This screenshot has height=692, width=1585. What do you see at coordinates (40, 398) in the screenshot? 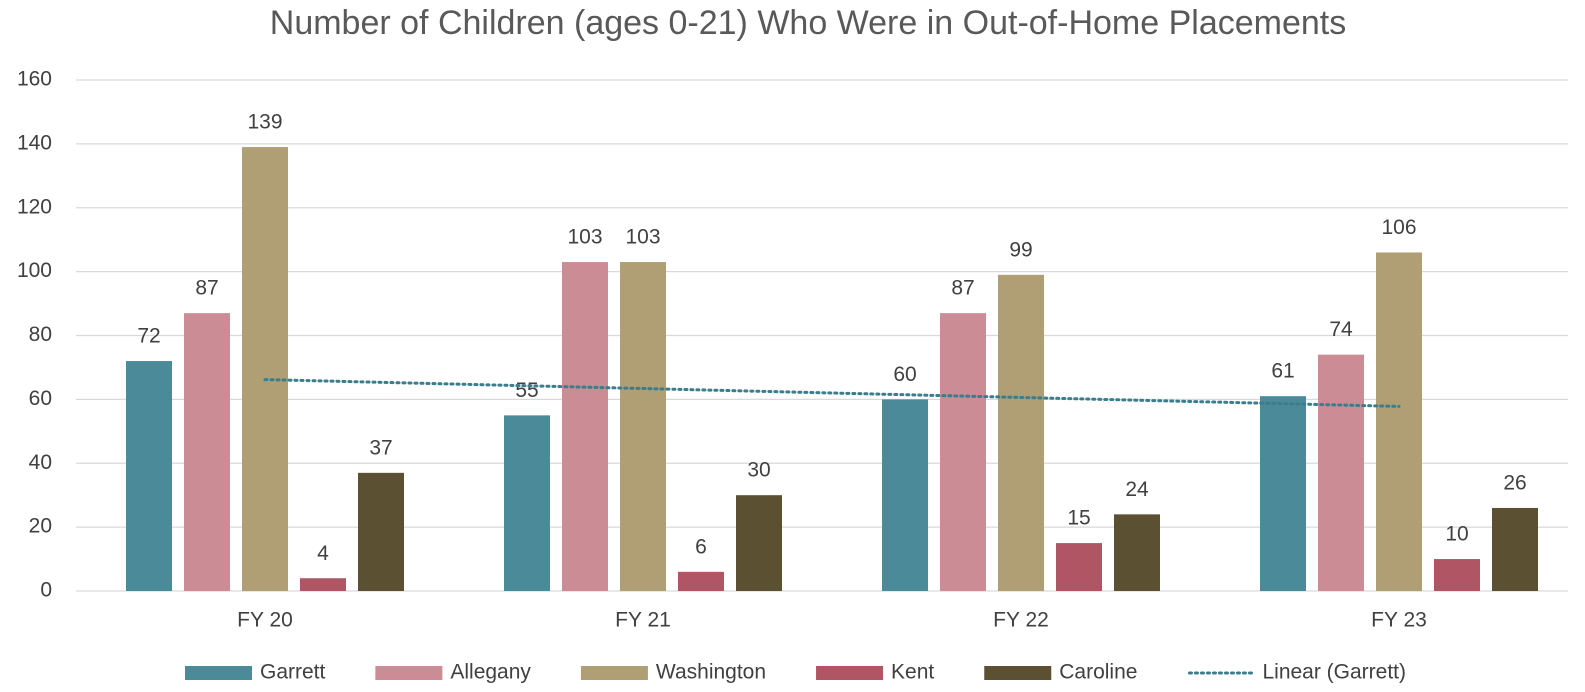
I see `y-tick-label: 60` at bounding box center [40, 398].